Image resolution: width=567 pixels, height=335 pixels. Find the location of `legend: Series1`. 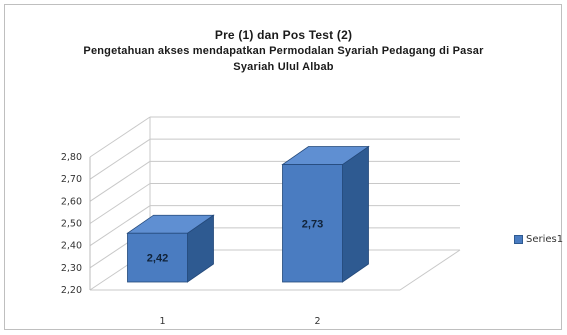

legend: Series1 is located at coordinates (538, 239).